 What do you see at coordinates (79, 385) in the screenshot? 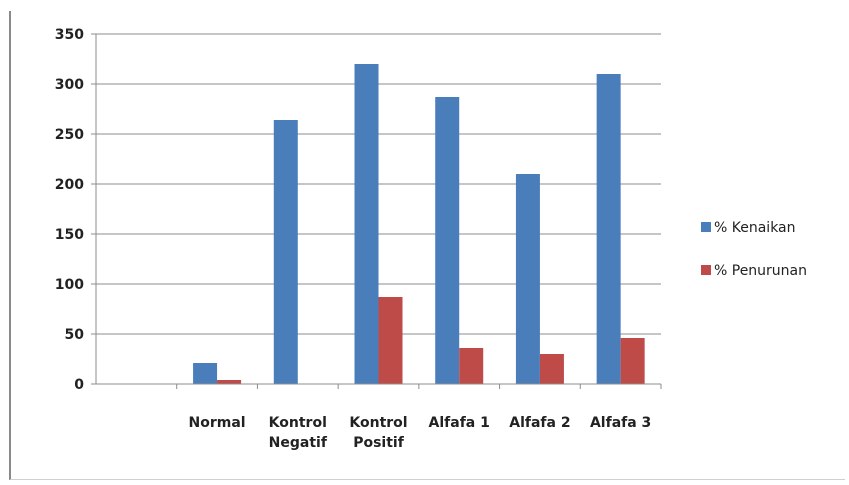
I see `y-tick-label-0: 0` at bounding box center [79, 385].